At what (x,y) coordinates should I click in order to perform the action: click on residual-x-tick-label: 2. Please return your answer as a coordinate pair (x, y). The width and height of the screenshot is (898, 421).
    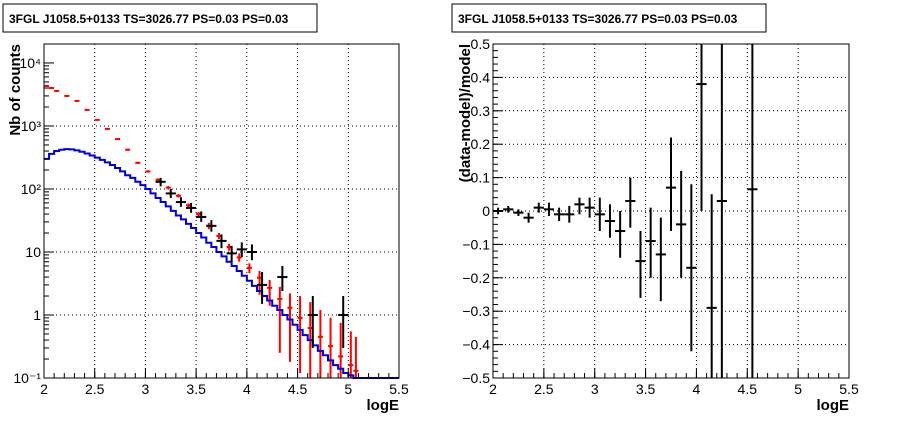
    Looking at the image, I should click on (493, 389).